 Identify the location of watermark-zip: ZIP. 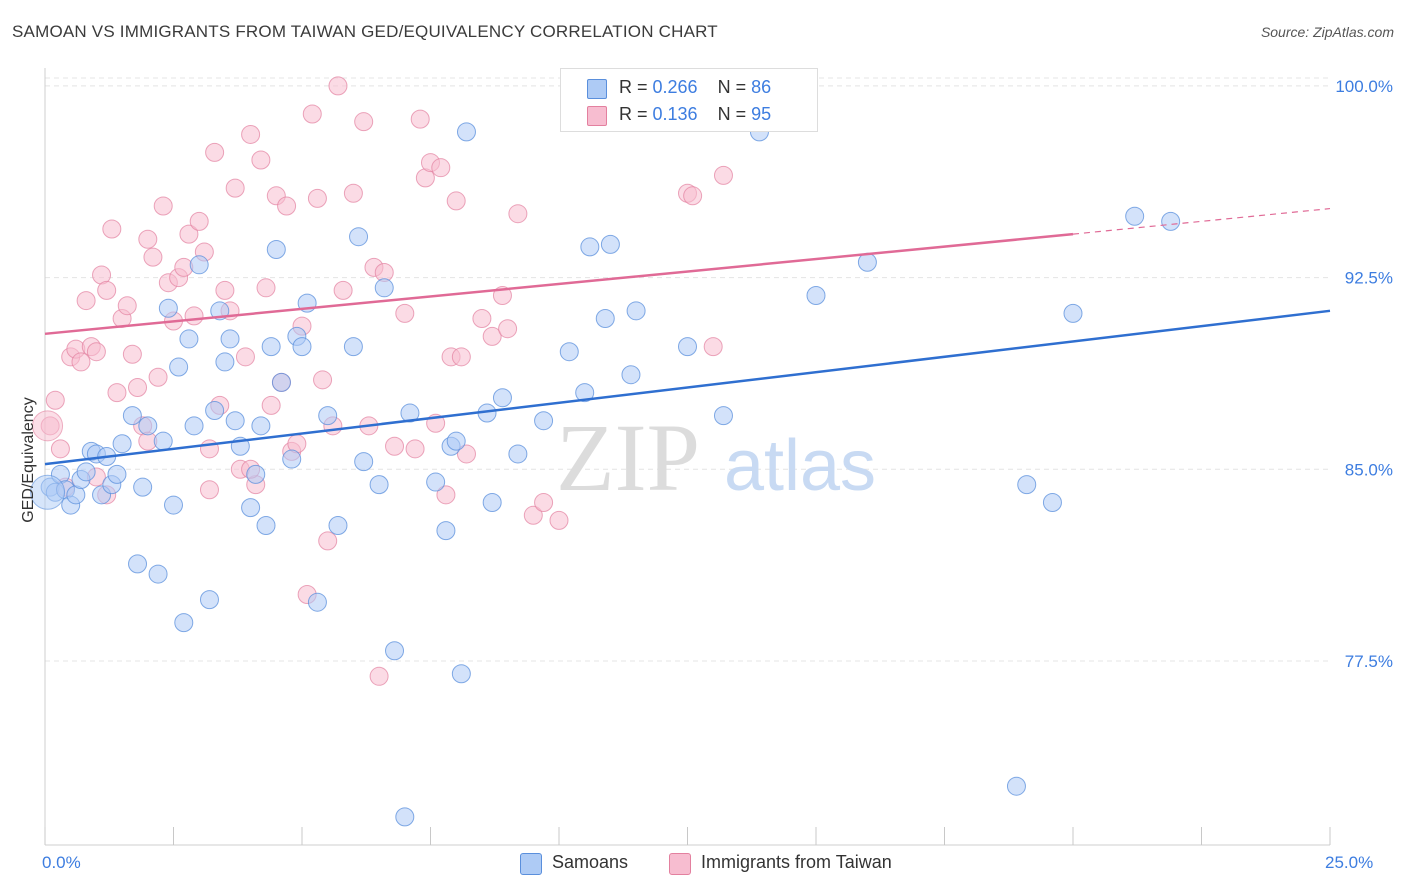
(628, 457).